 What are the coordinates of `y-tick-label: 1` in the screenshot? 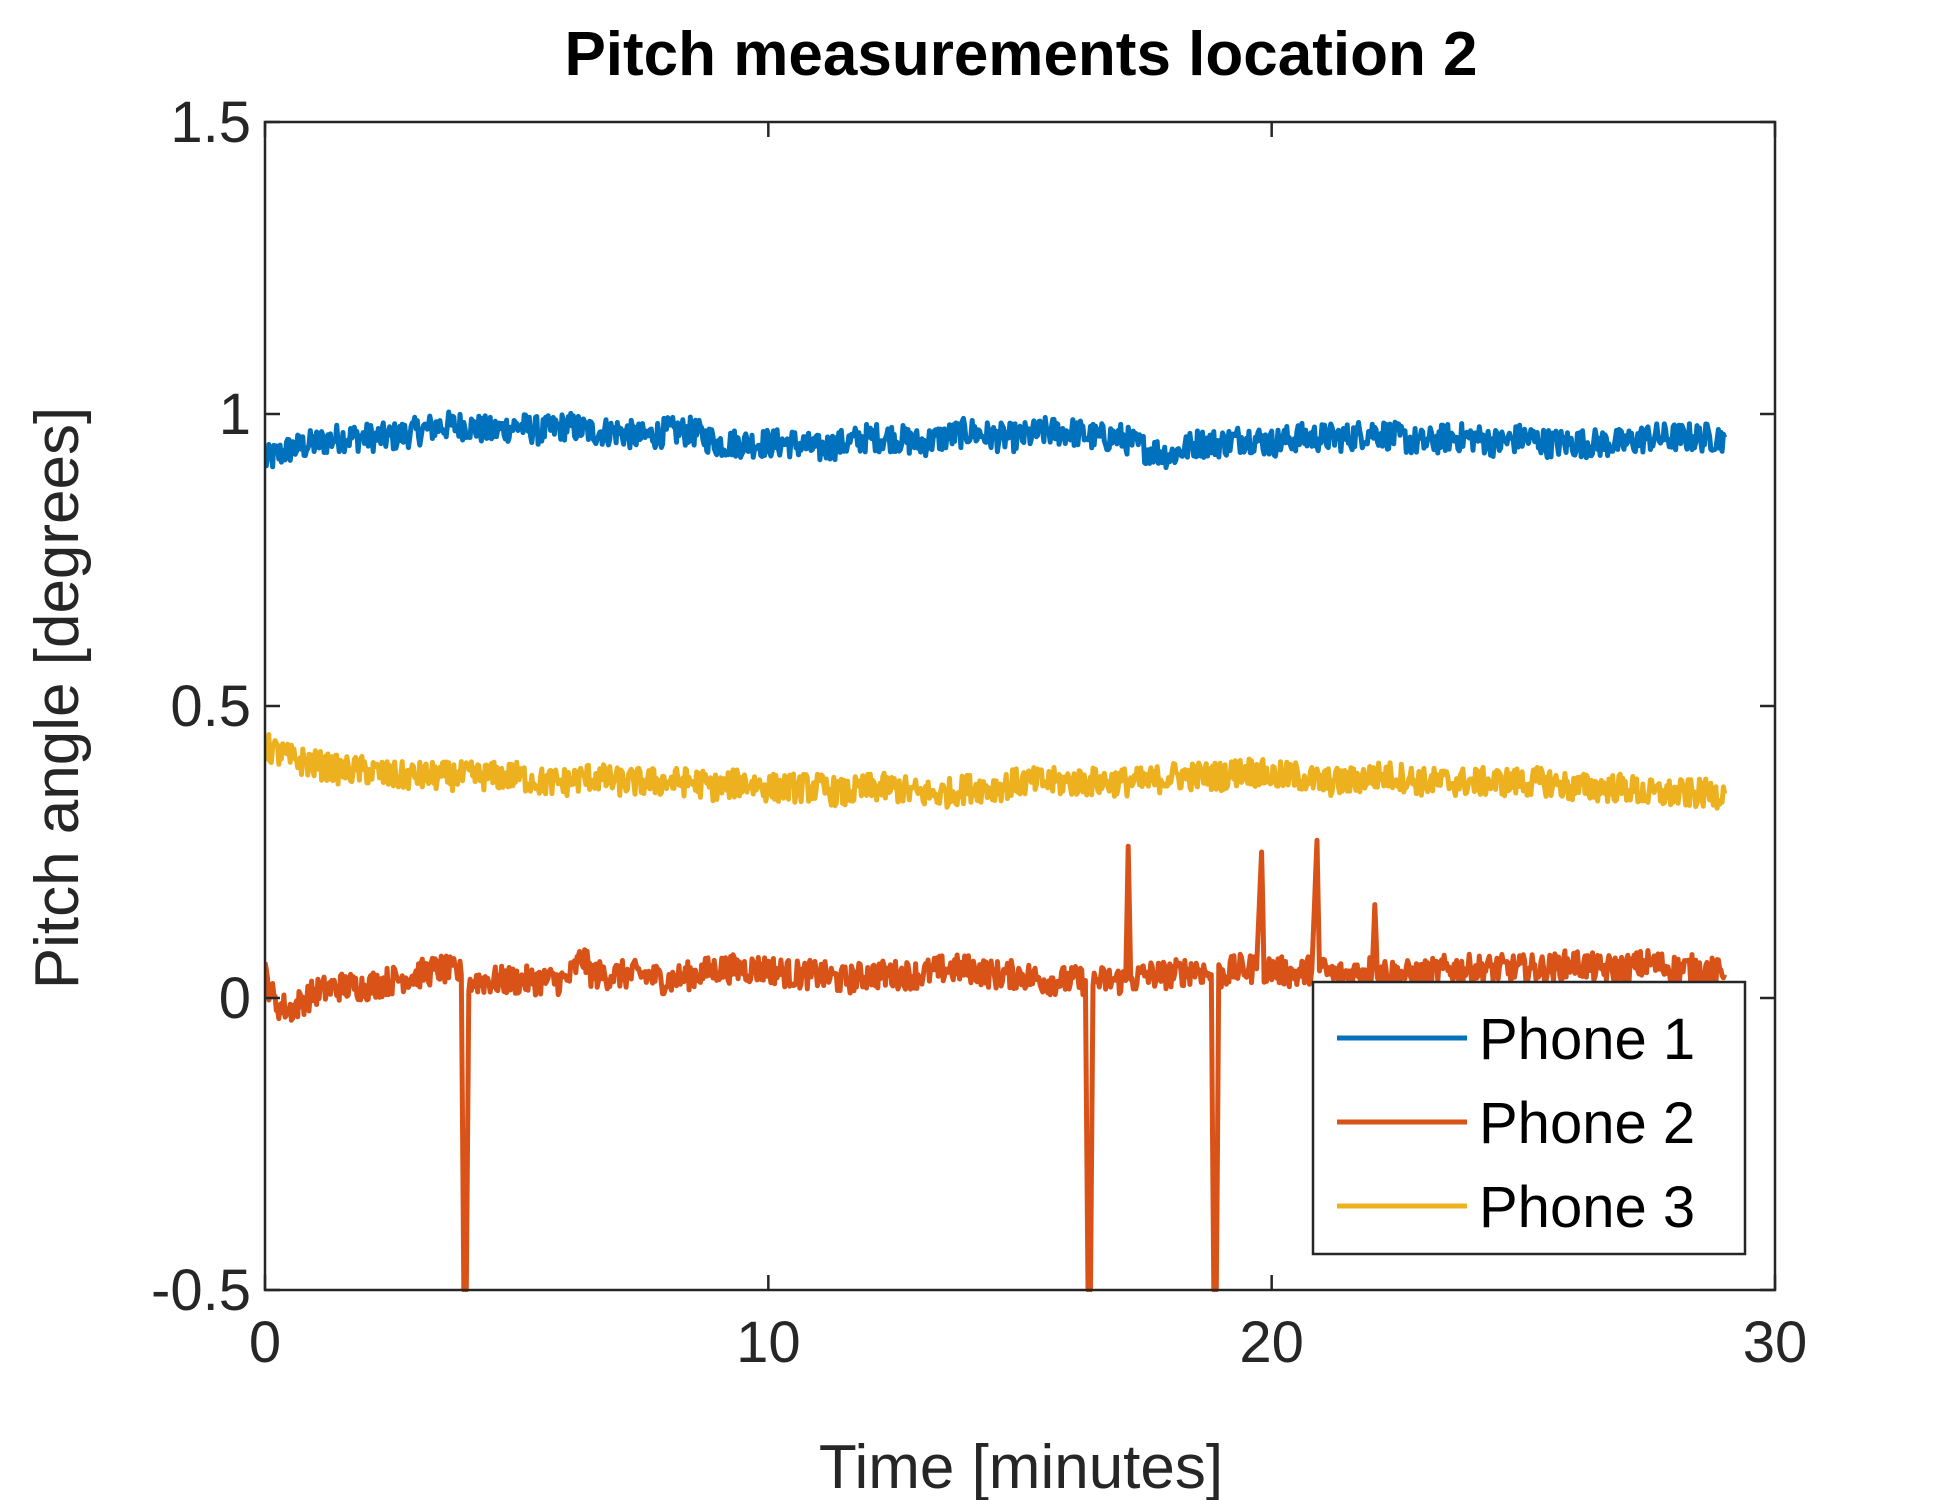 It's located at (235, 414).